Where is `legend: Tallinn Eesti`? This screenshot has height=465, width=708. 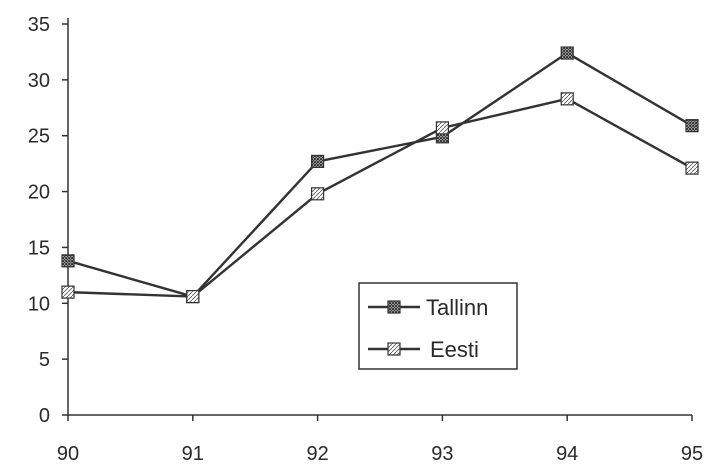
legend: Tallinn Eesti is located at coordinates (438, 326).